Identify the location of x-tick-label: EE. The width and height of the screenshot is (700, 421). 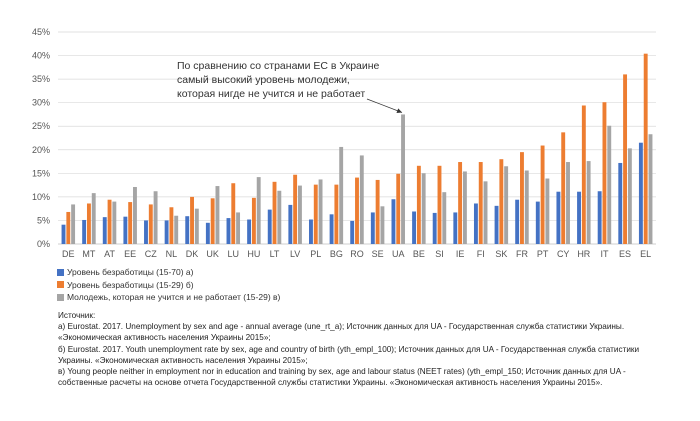
(130, 254).